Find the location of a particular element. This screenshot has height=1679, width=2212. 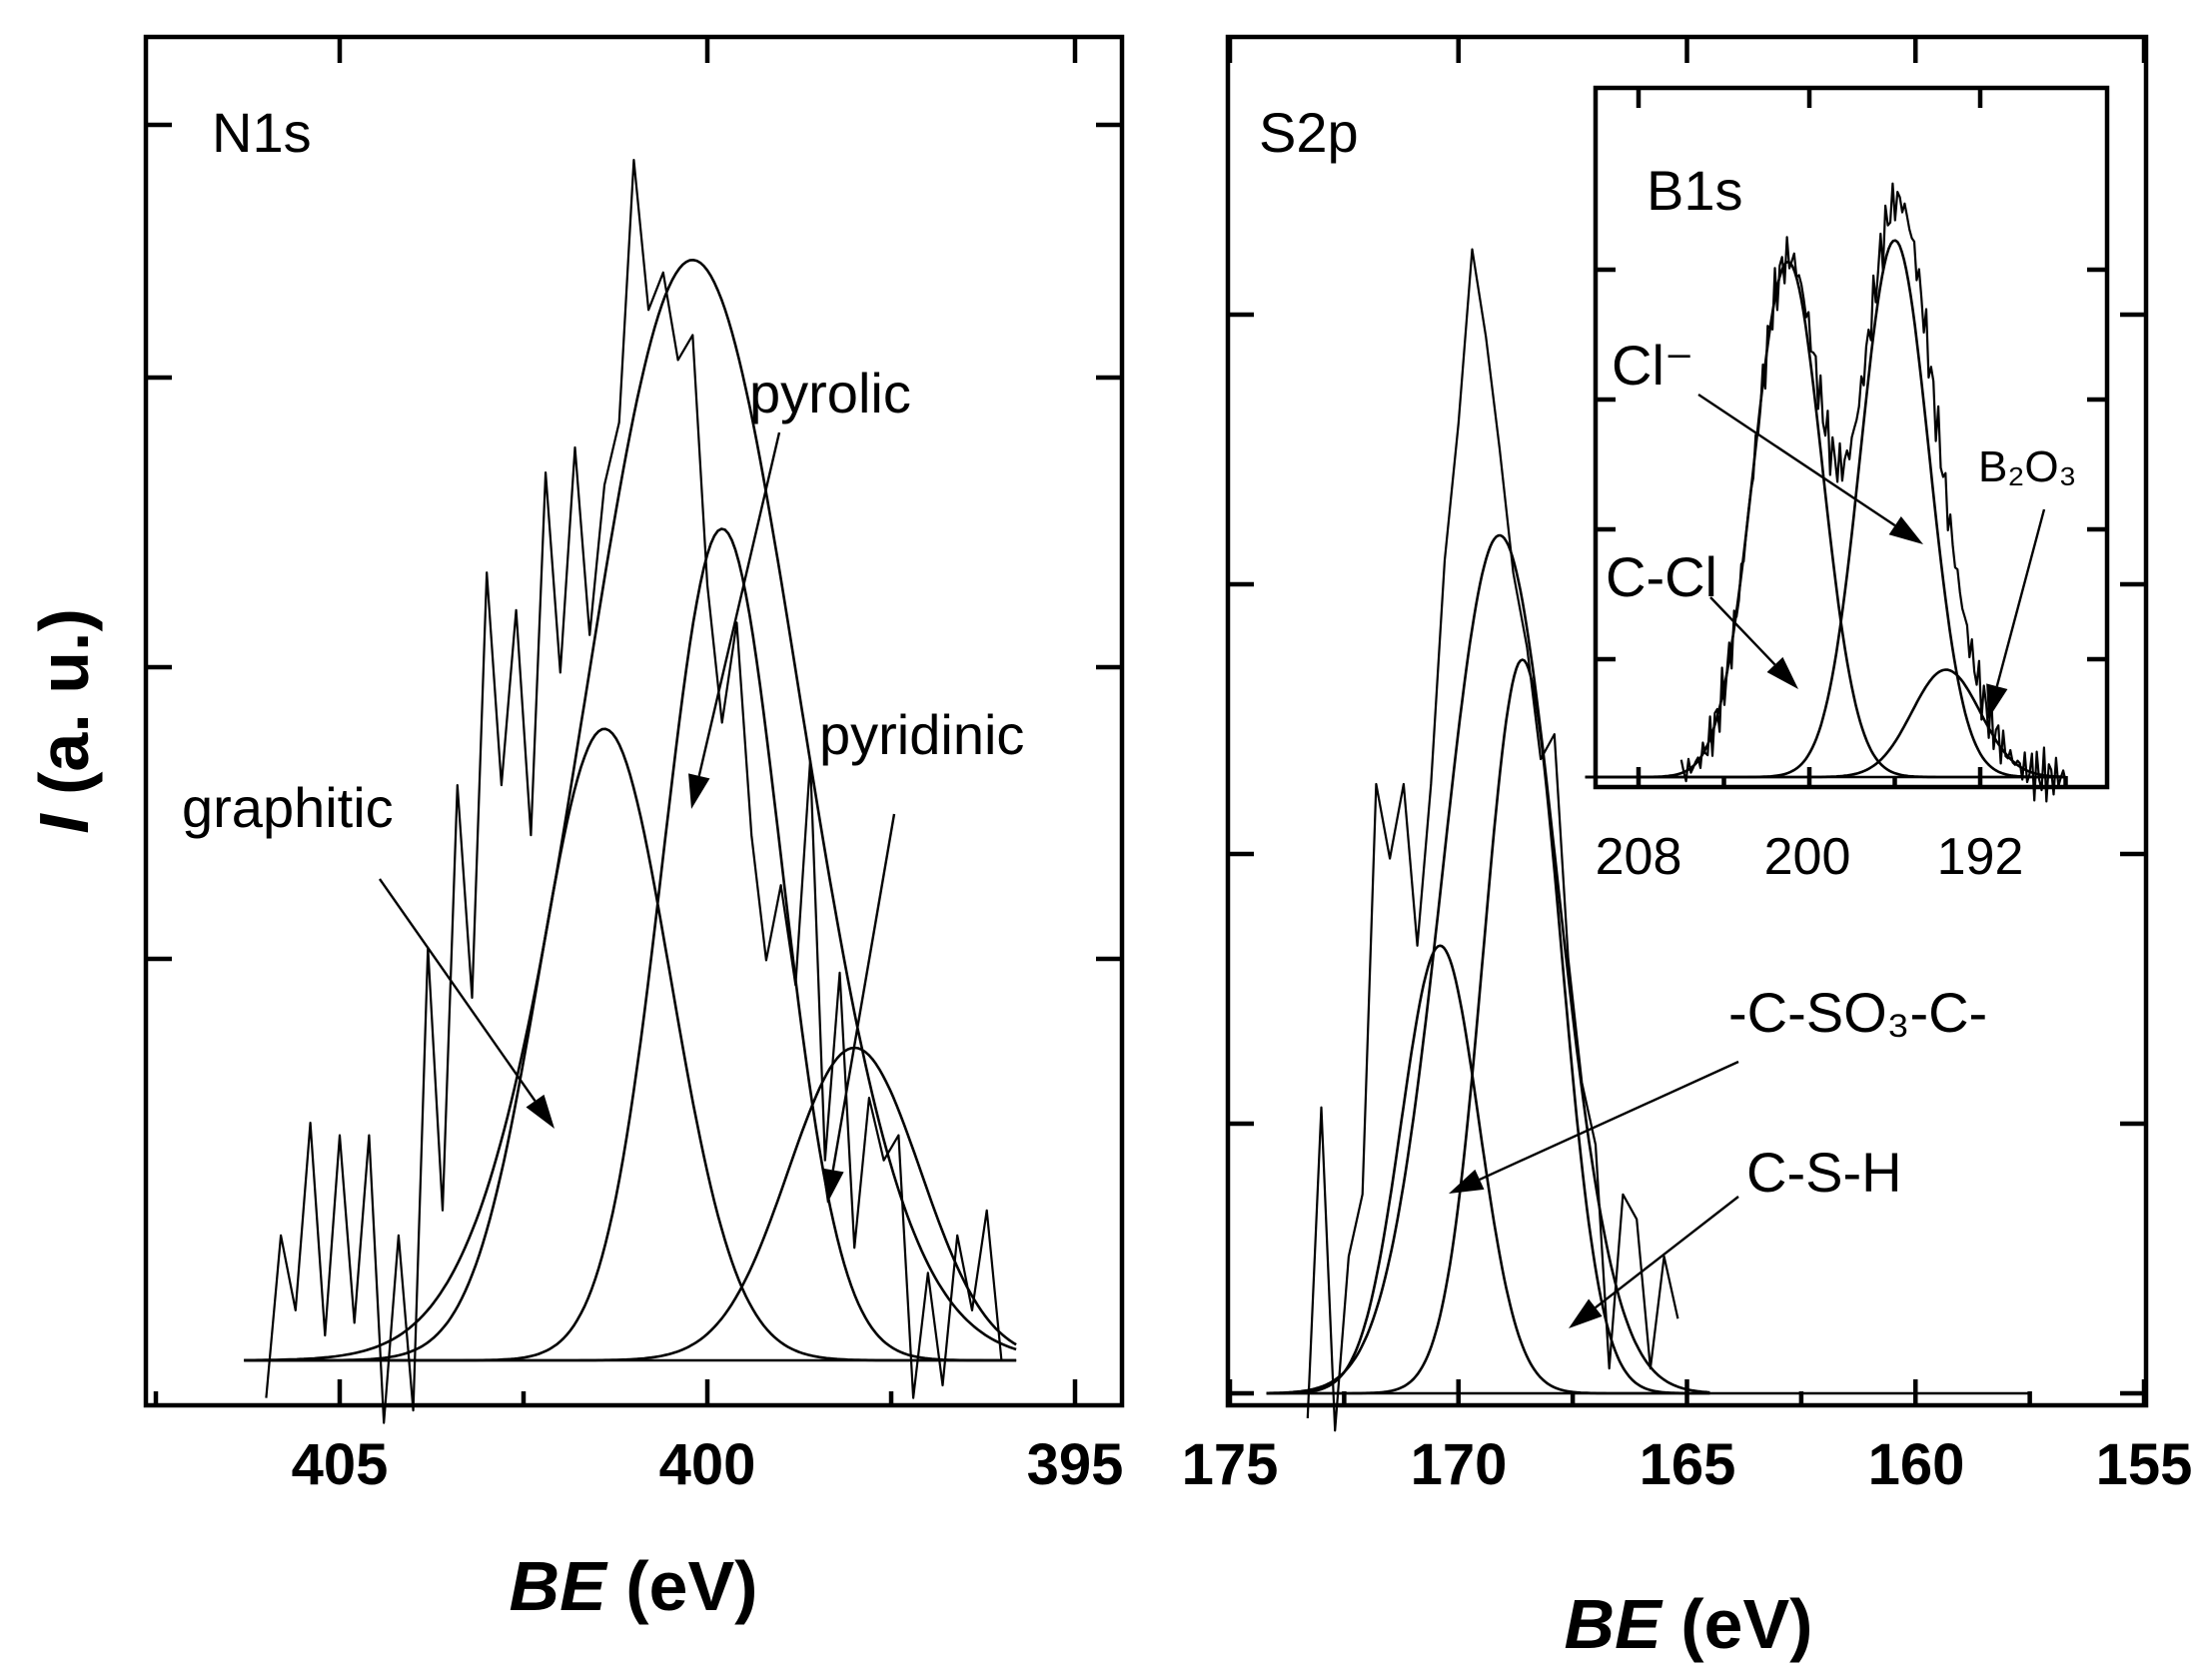

cl-minus-label: Cl⁻ is located at coordinates (1652, 365).